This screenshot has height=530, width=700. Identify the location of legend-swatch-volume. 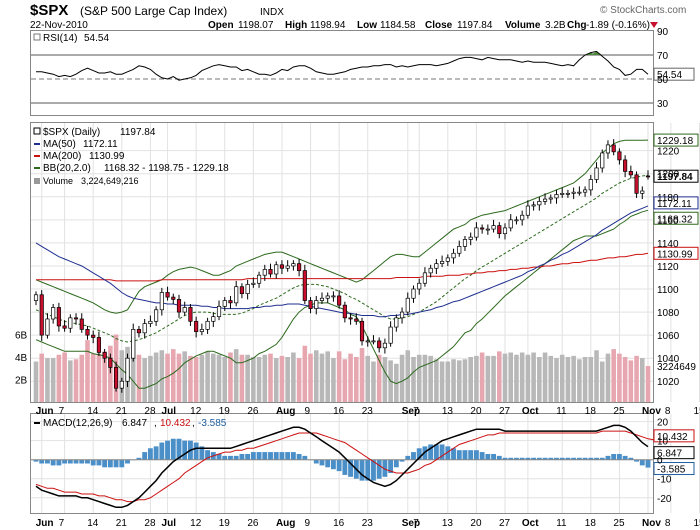
(37, 181).